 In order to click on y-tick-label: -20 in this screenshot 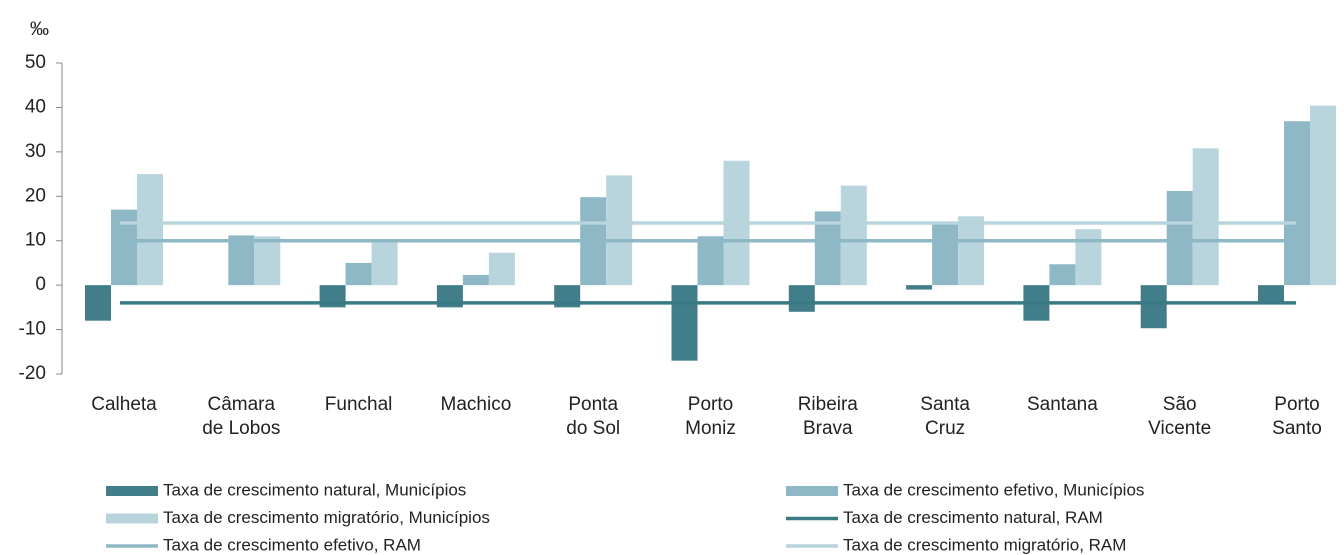, I will do `click(32, 373)`.